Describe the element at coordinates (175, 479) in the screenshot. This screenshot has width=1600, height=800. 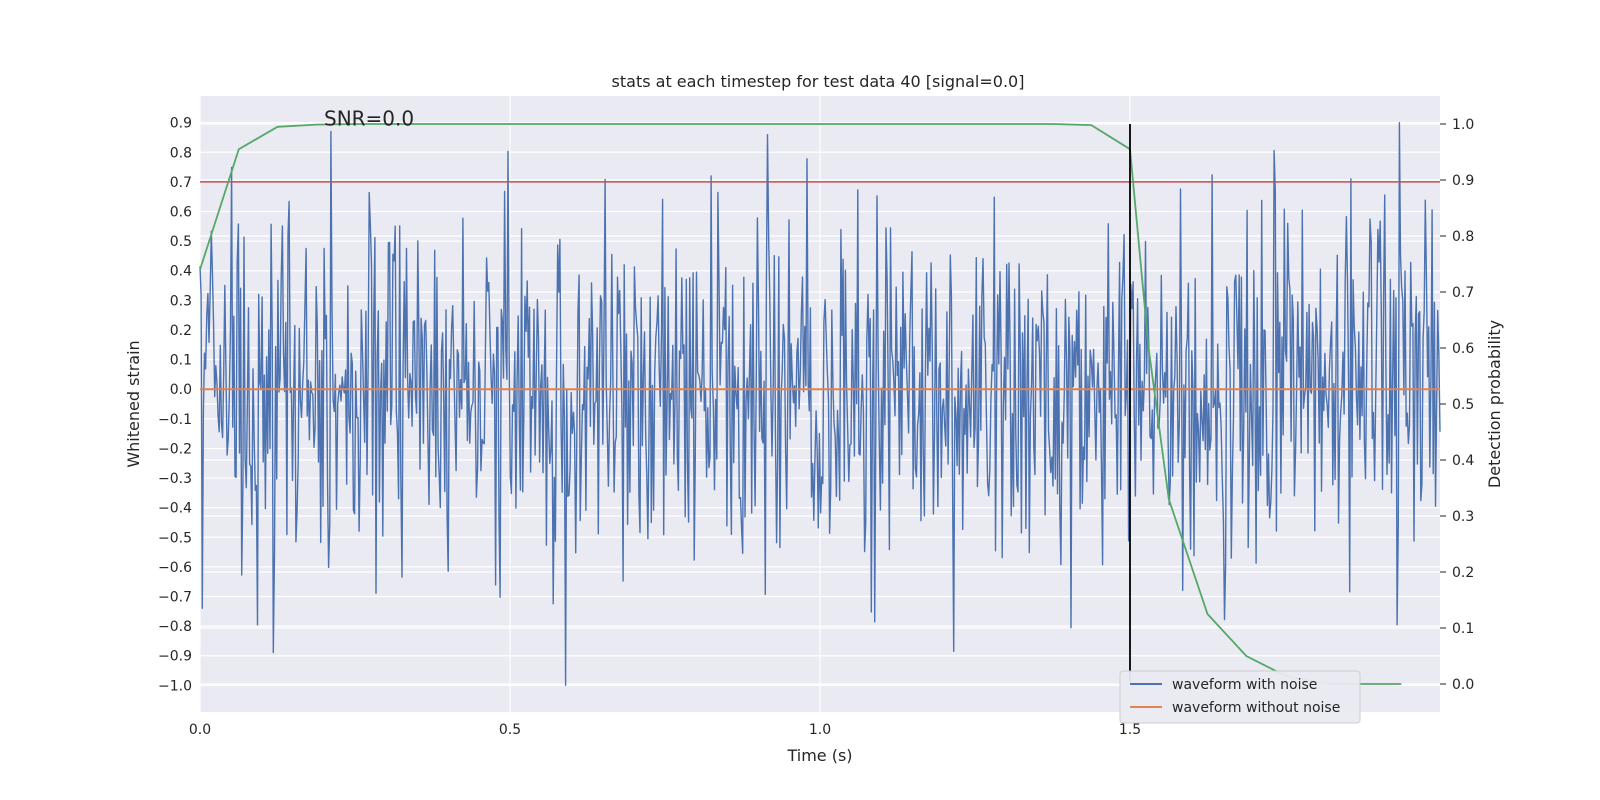
I see `y-tick-label: −0.3` at that location.